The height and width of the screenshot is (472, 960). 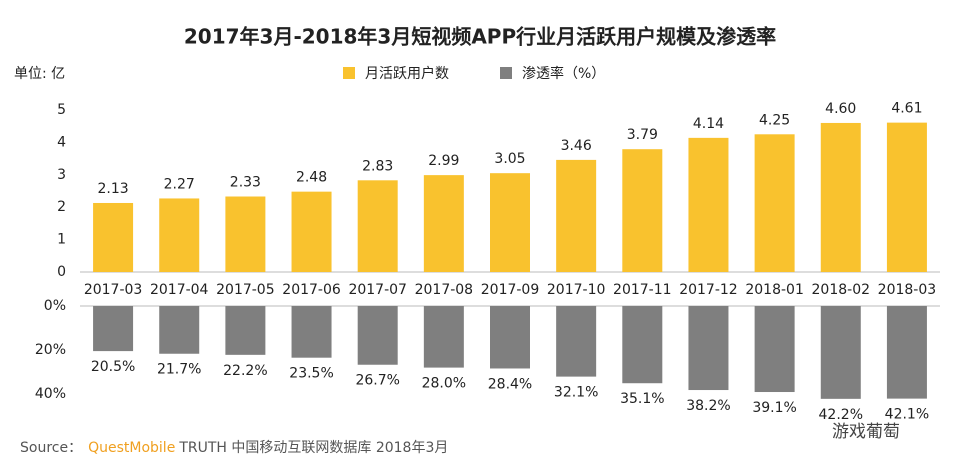 What do you see at coordinates (510, 384) in the screenshot?
I see `data-label: 28.4%` at bounding box center [510, 384].